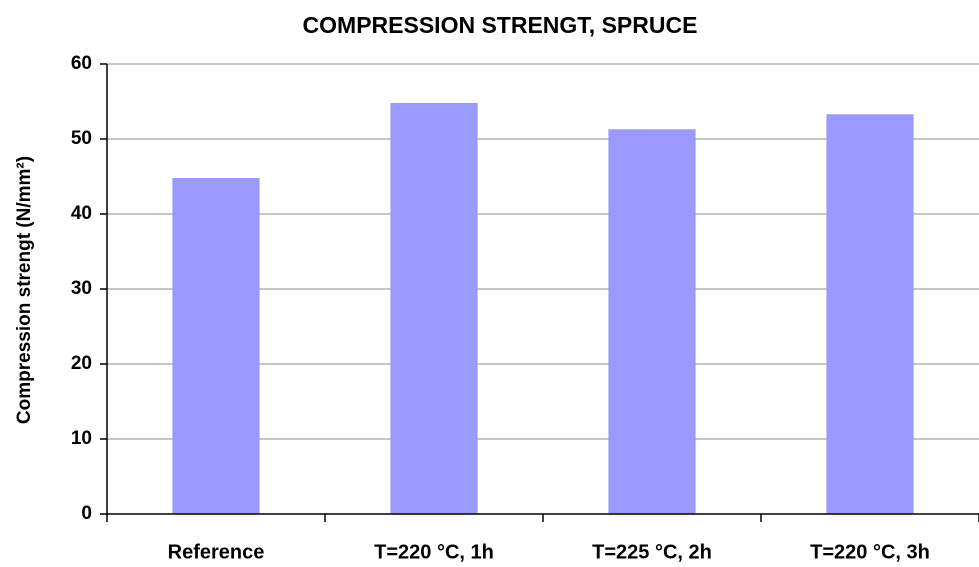 The width and height of the screenshot is (979, 567). What do you see at coordinates (81, 438) in the screenshot?
I see `y-tick-label: 10` at bounding box center [81, 438].